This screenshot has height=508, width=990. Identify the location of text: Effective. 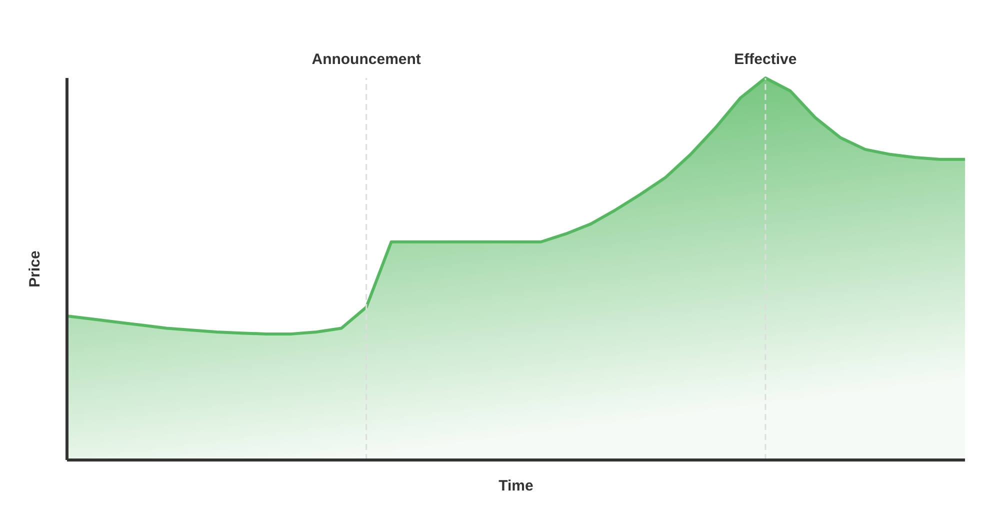
(765, 59).